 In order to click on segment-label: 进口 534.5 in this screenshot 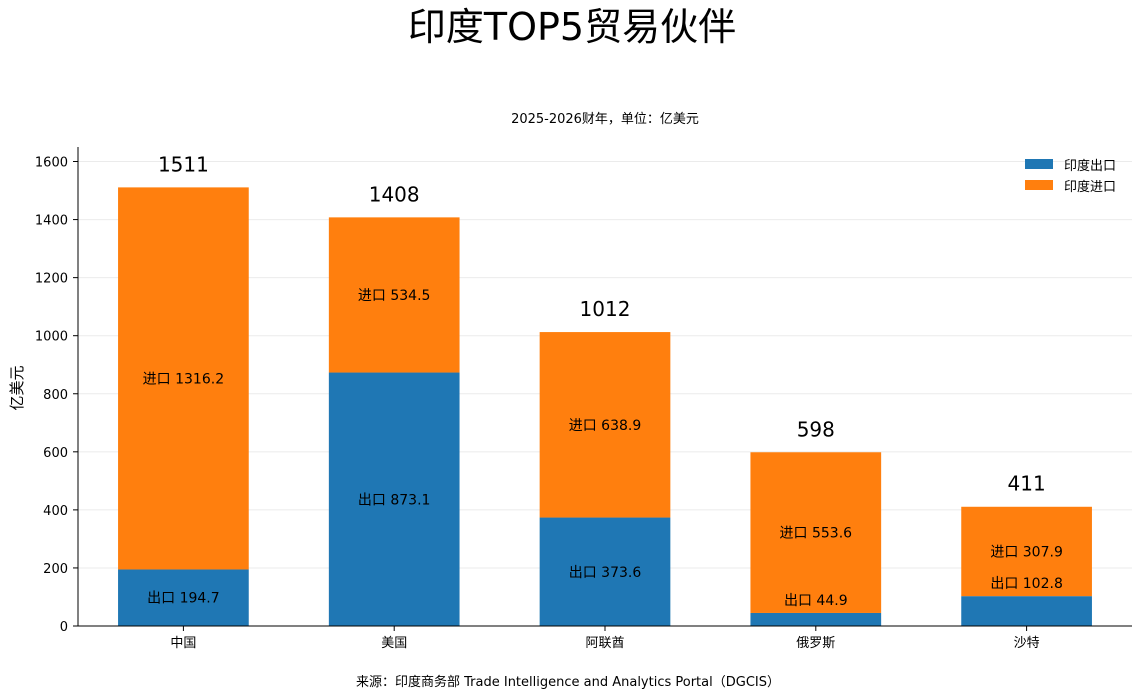, I will do `click(394, 296)`.